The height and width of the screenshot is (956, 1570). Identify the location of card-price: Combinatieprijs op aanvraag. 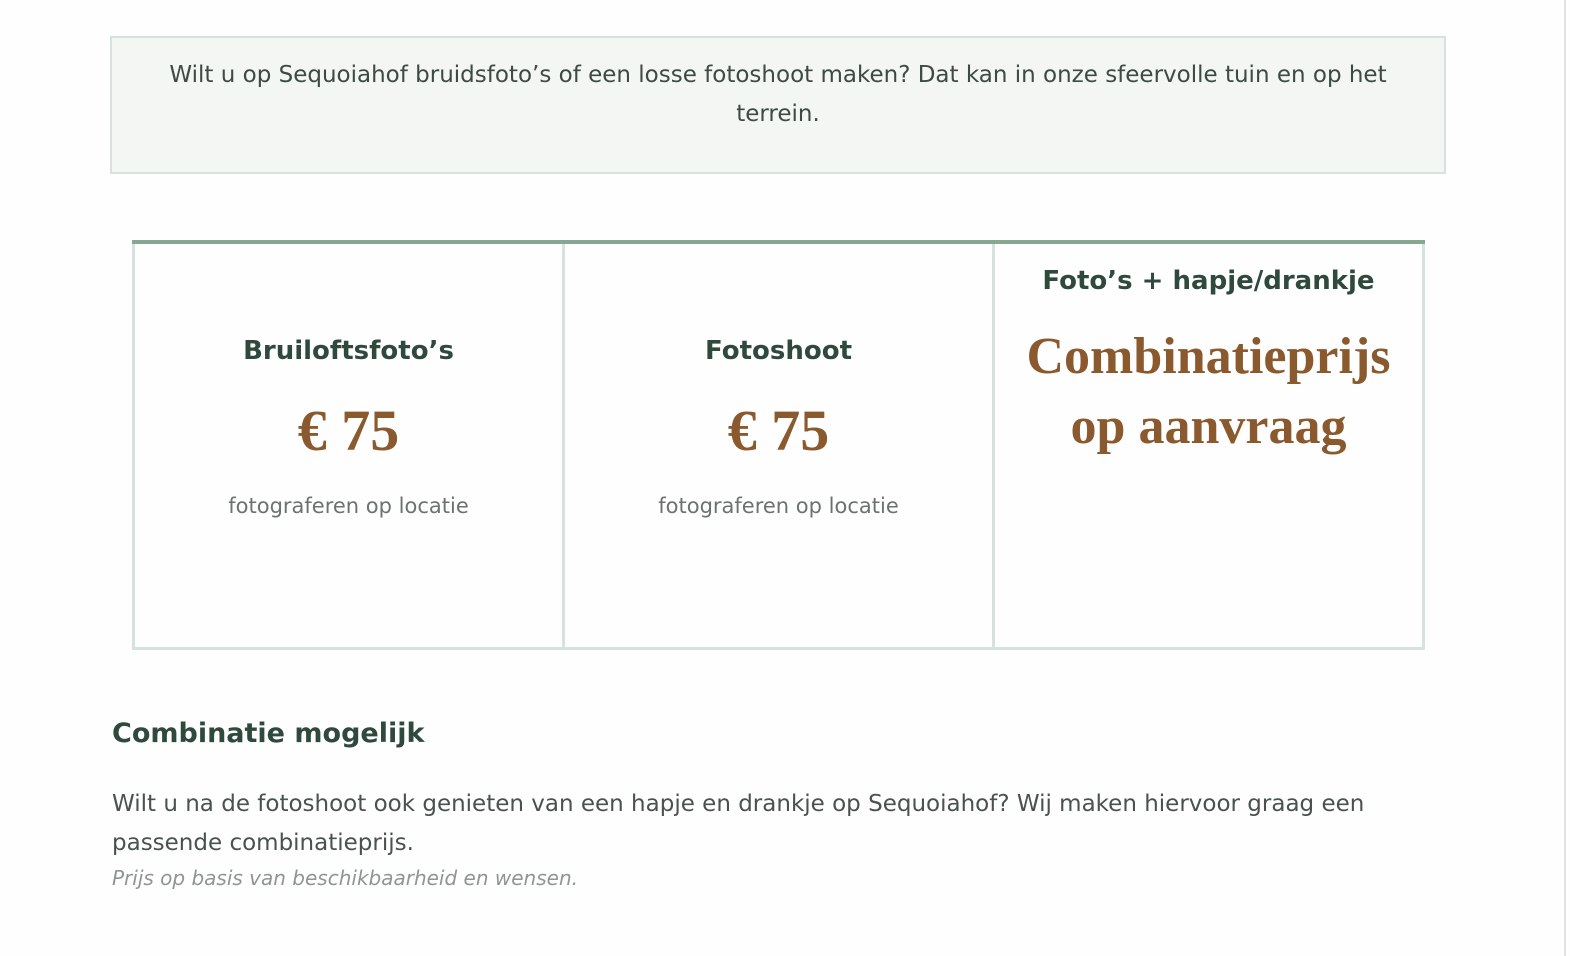
(1208, 392).